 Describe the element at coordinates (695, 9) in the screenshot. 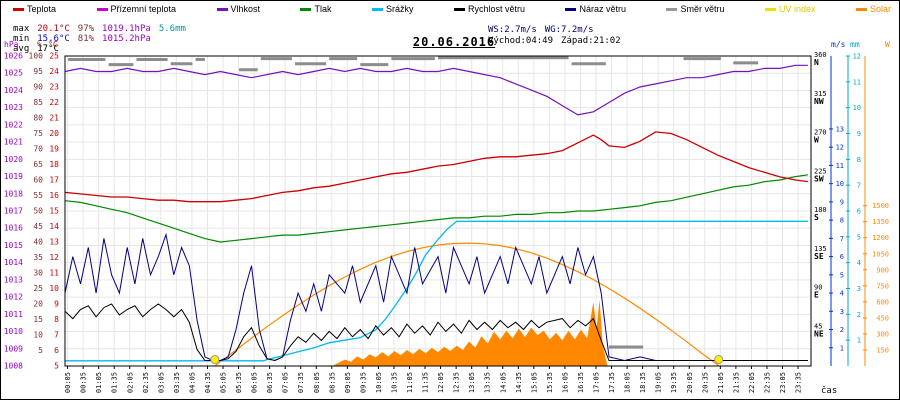

I see `legend-item: Směr větru` at that location.